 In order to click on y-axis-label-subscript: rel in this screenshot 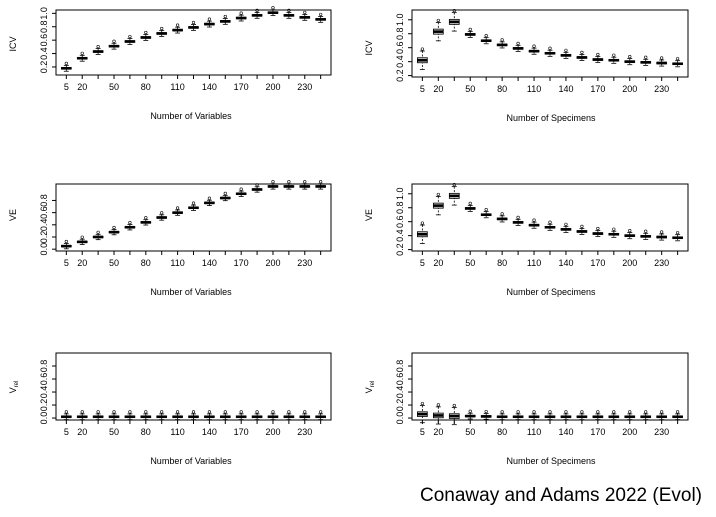, I will do `click(373, 384)`.